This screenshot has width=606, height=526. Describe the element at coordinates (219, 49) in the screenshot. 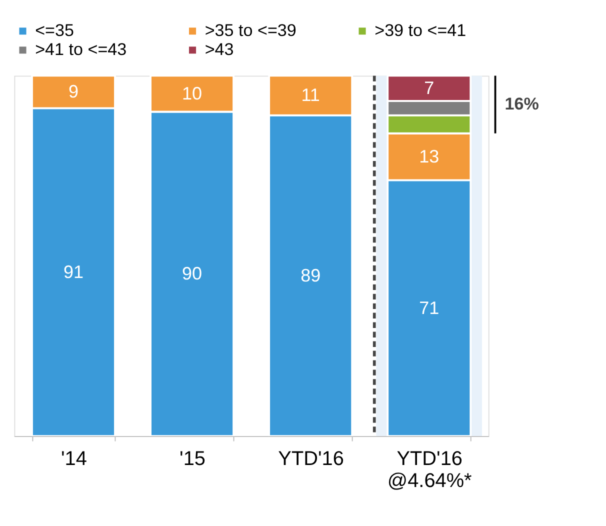

I see `legend-label: >43` at that location.